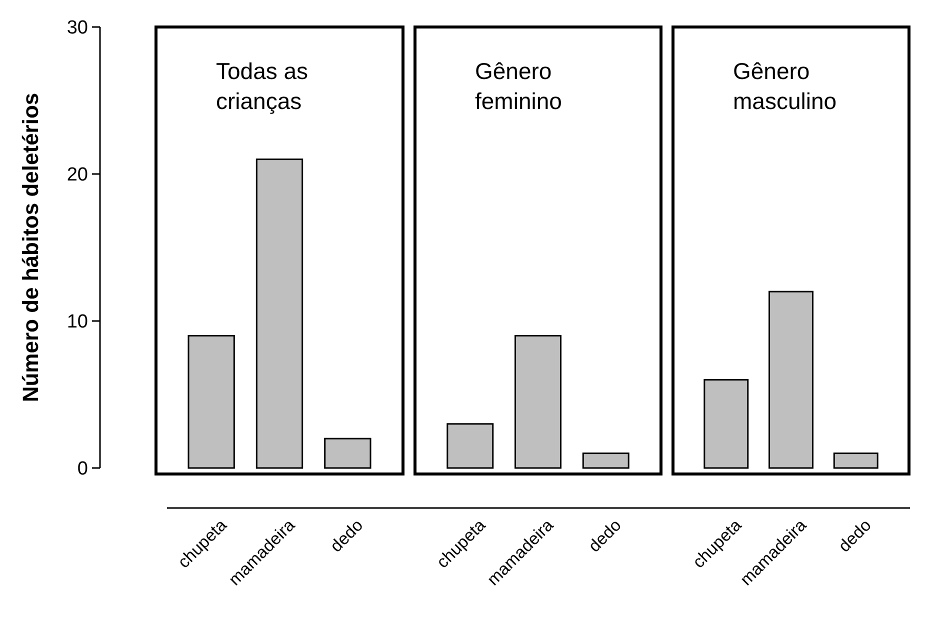 The width and height of the screenshot is (928, 626). What do you see at coordinates (77, 28) in the screenshot?
I see `y-tick-label: 30` at bounding box center [77, 28].